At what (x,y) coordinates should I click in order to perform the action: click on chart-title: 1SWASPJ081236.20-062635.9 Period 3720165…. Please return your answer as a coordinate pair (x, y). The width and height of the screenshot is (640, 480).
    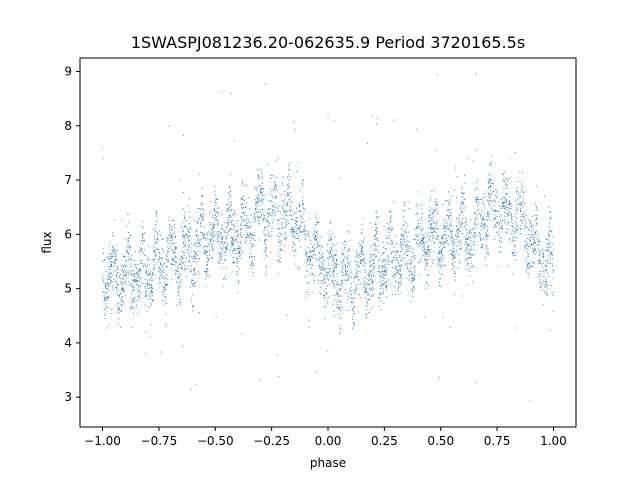
    Looking at the image, I should click on (328, 42).